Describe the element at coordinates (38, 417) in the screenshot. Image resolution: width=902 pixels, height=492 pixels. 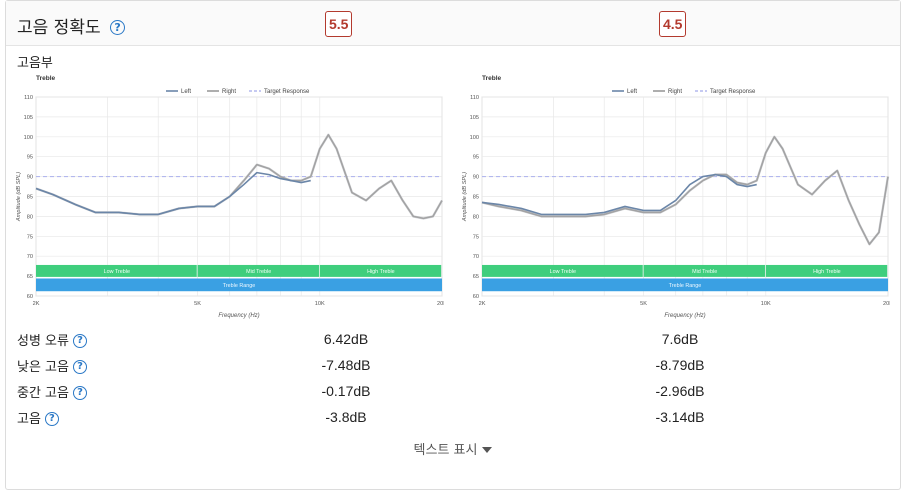
I see `metric-label-treble: 고음?` at that location.